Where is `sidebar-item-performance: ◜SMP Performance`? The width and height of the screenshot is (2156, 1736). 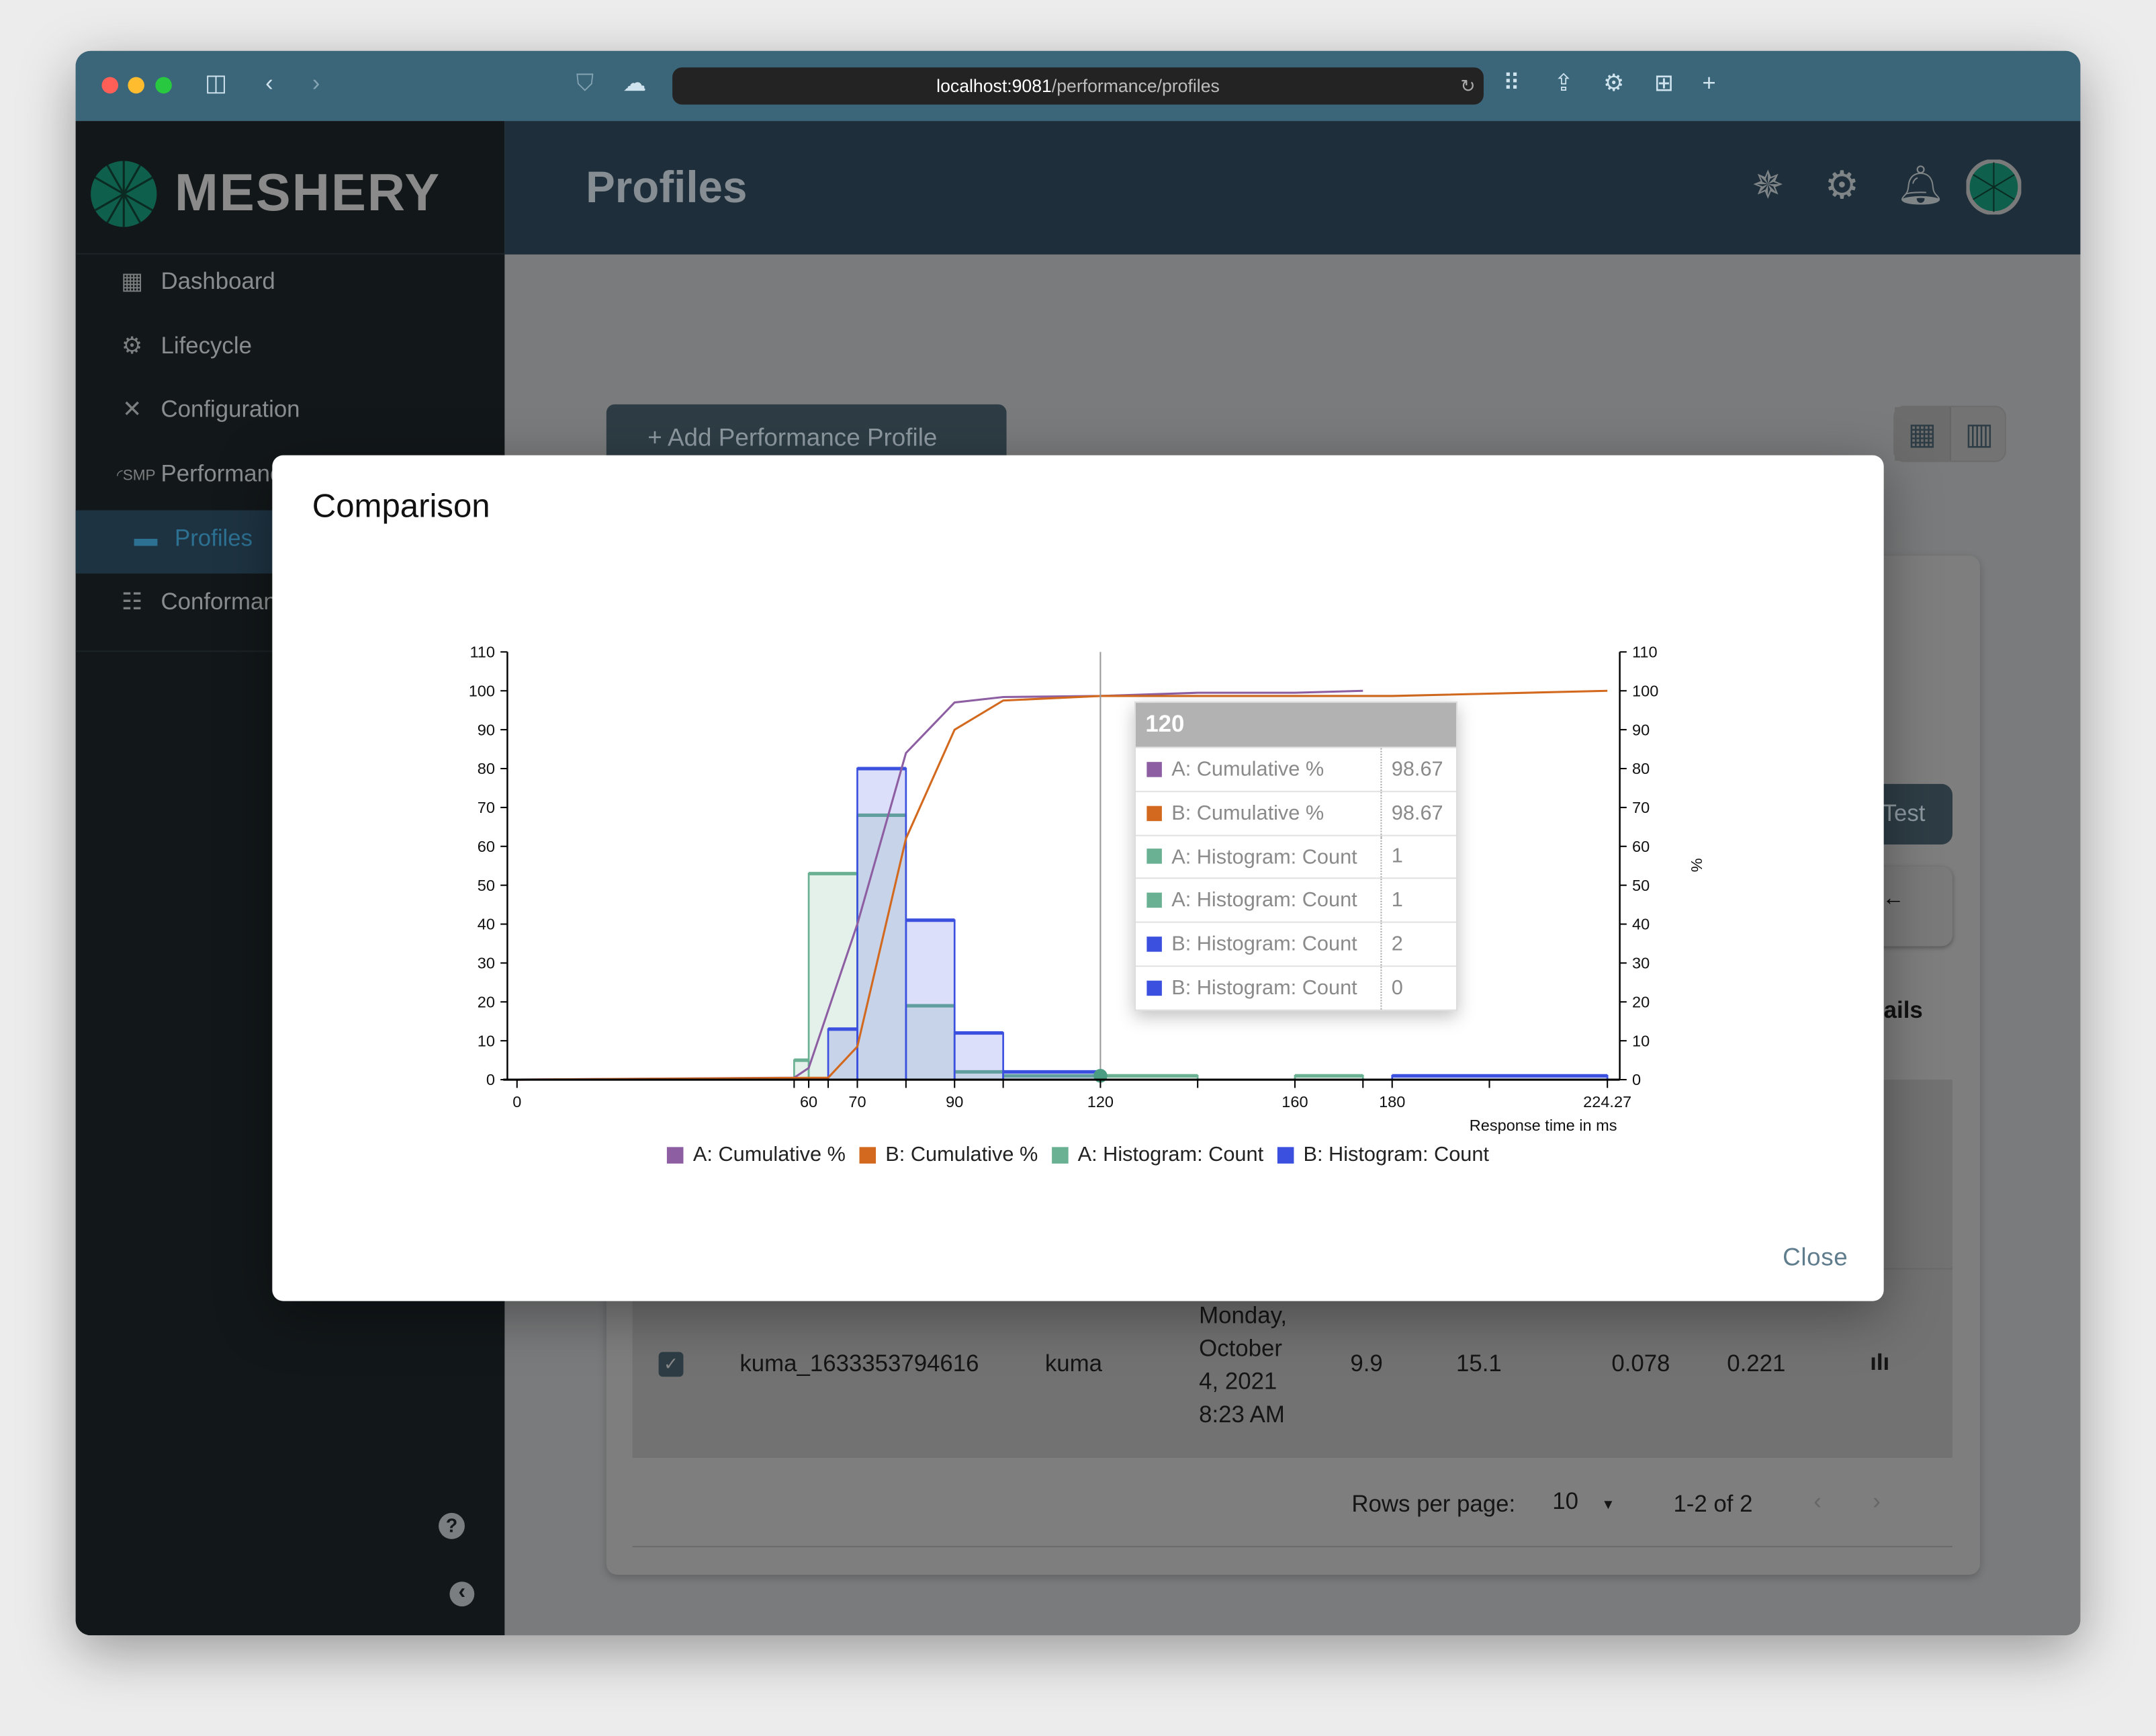
sidebar-item-performance: ◜SMP Performance is located at coordinates (206, 474).